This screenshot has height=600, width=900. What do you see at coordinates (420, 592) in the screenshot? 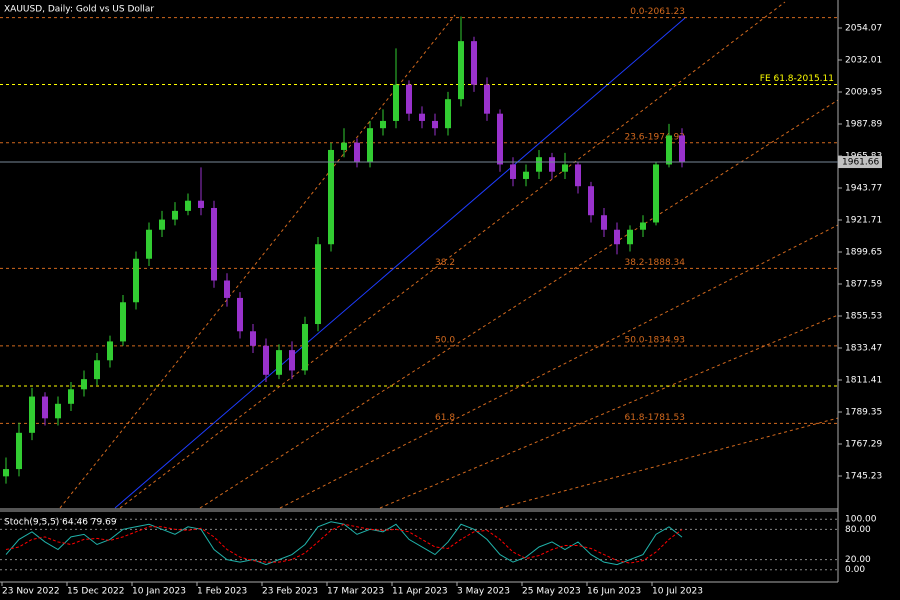
I see `x-tick-label: 11 Apr 2023` at bounding box center [420, 592].